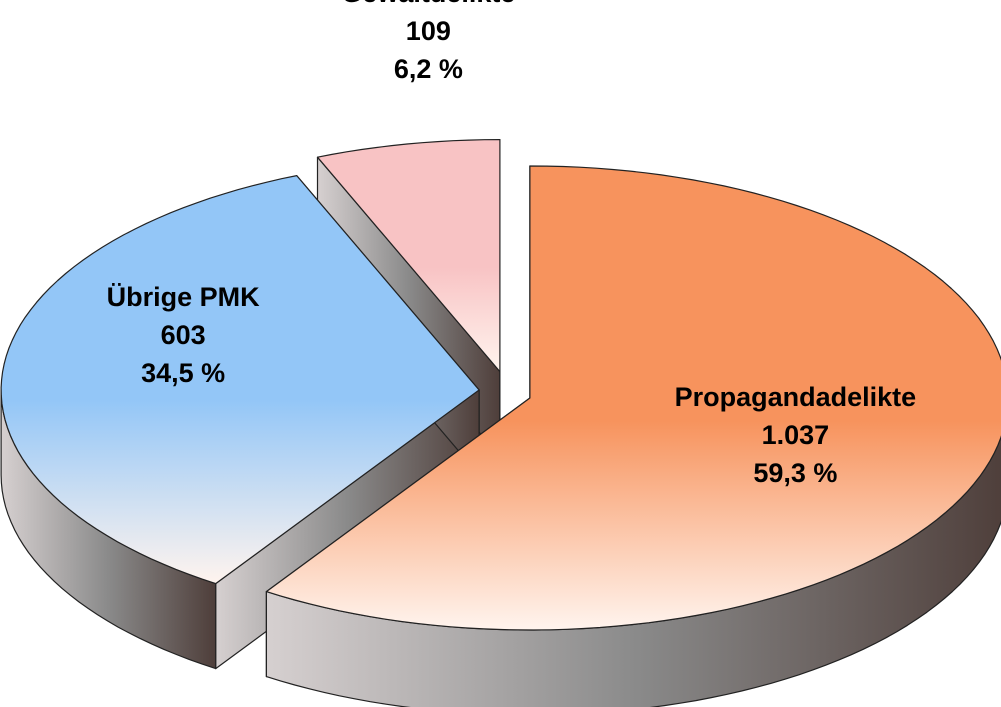 The image size is (1001, 707). I want to click on slice-label: 1.037, so click(796, 435).